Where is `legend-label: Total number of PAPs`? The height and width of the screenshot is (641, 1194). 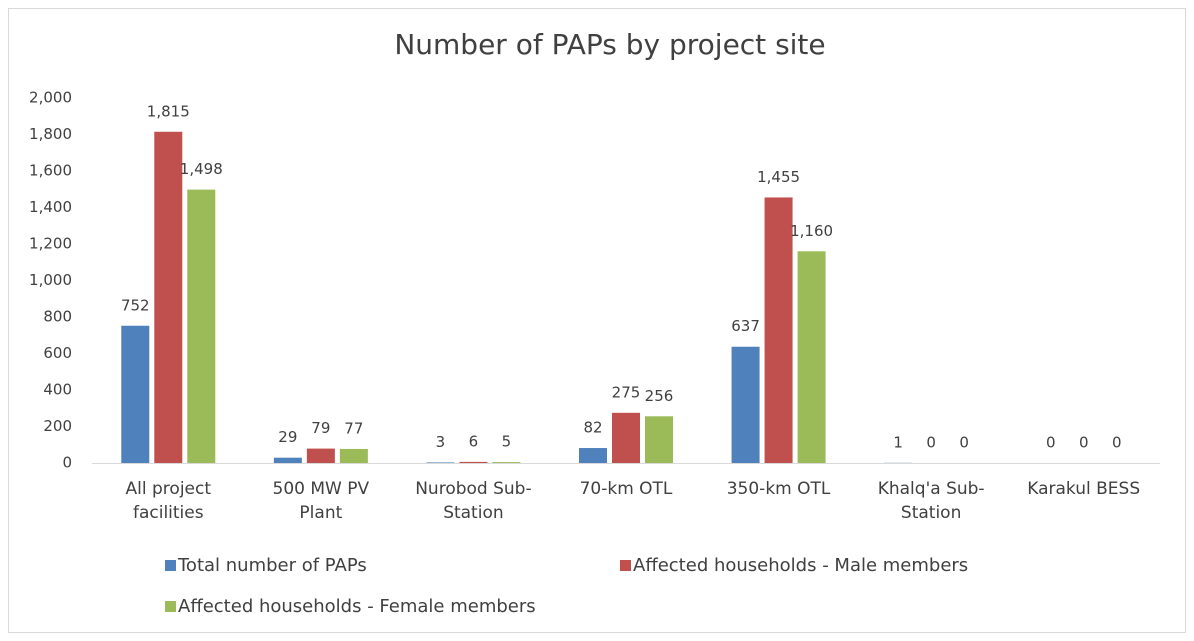
legend-label: Total number of PAPs is located at coordinates (272, 565).